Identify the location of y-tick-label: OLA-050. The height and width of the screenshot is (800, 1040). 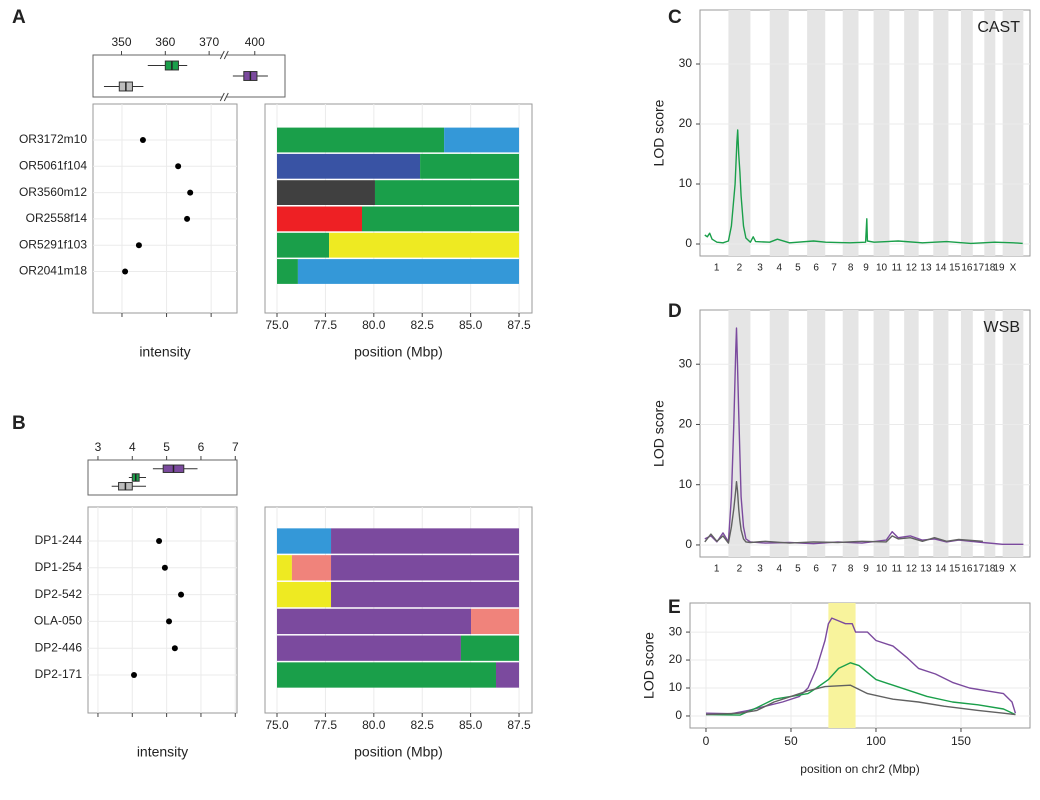
(58, 621).